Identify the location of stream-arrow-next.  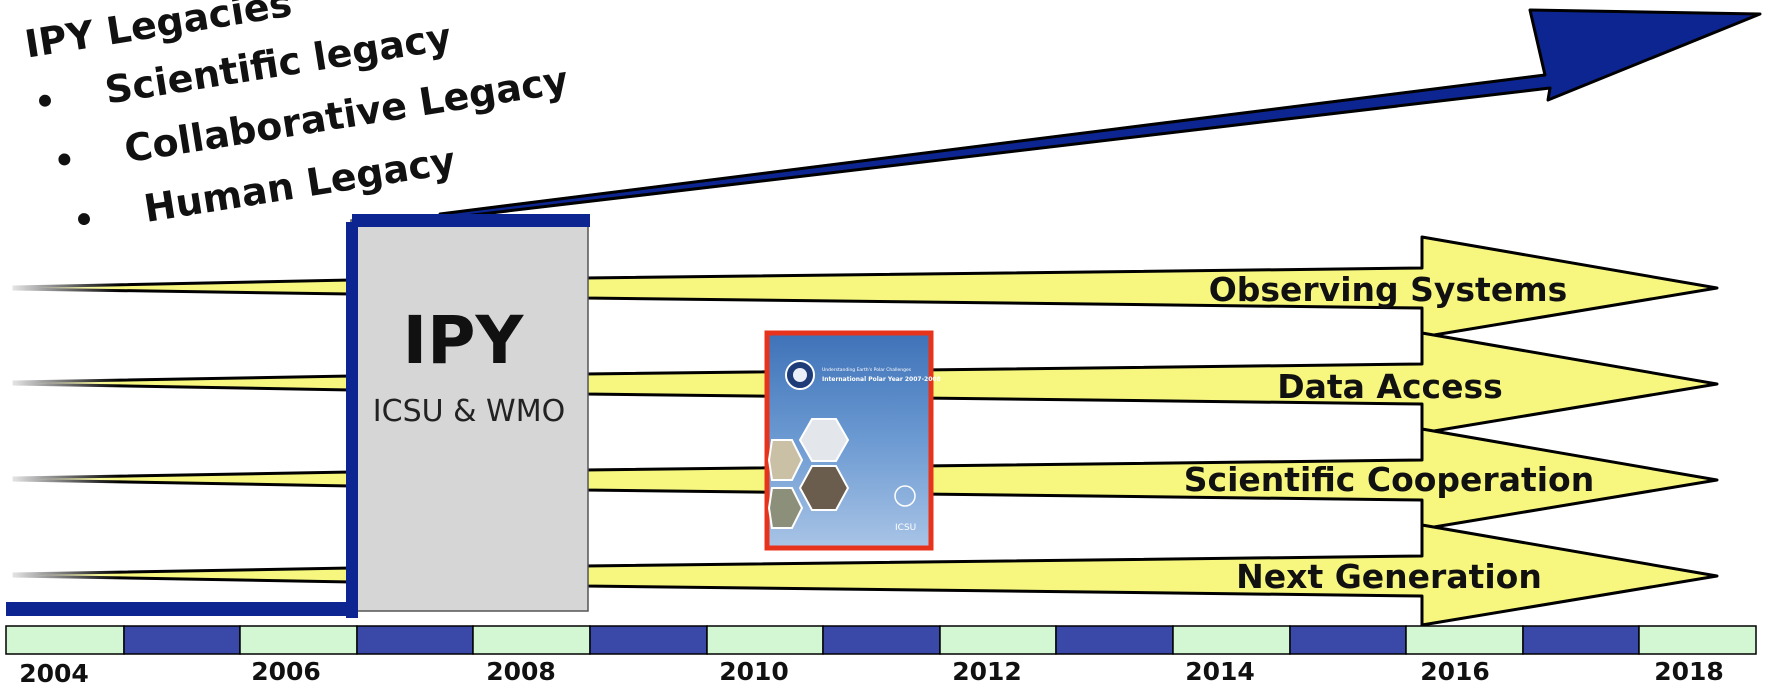
(1151, 575).